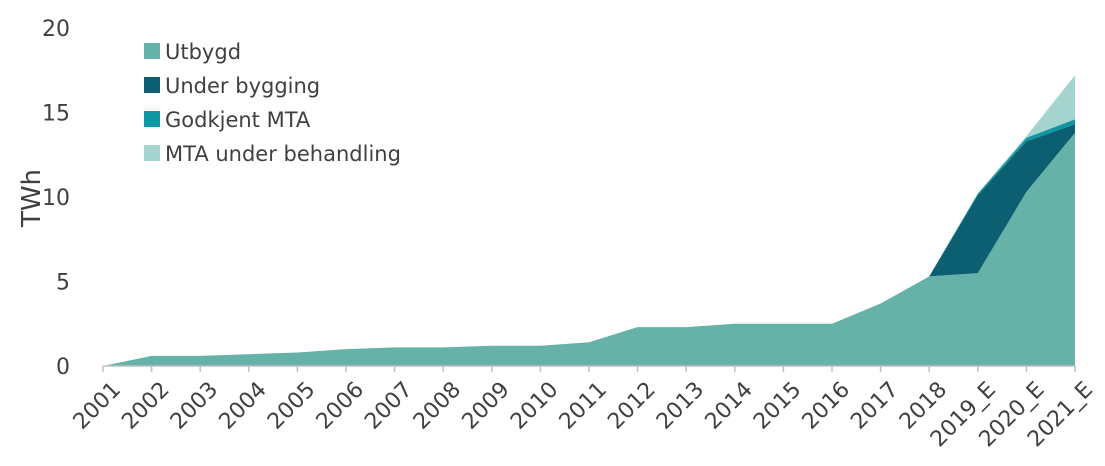  I want to click on x-tick-label: 2002, so click(145, 405).